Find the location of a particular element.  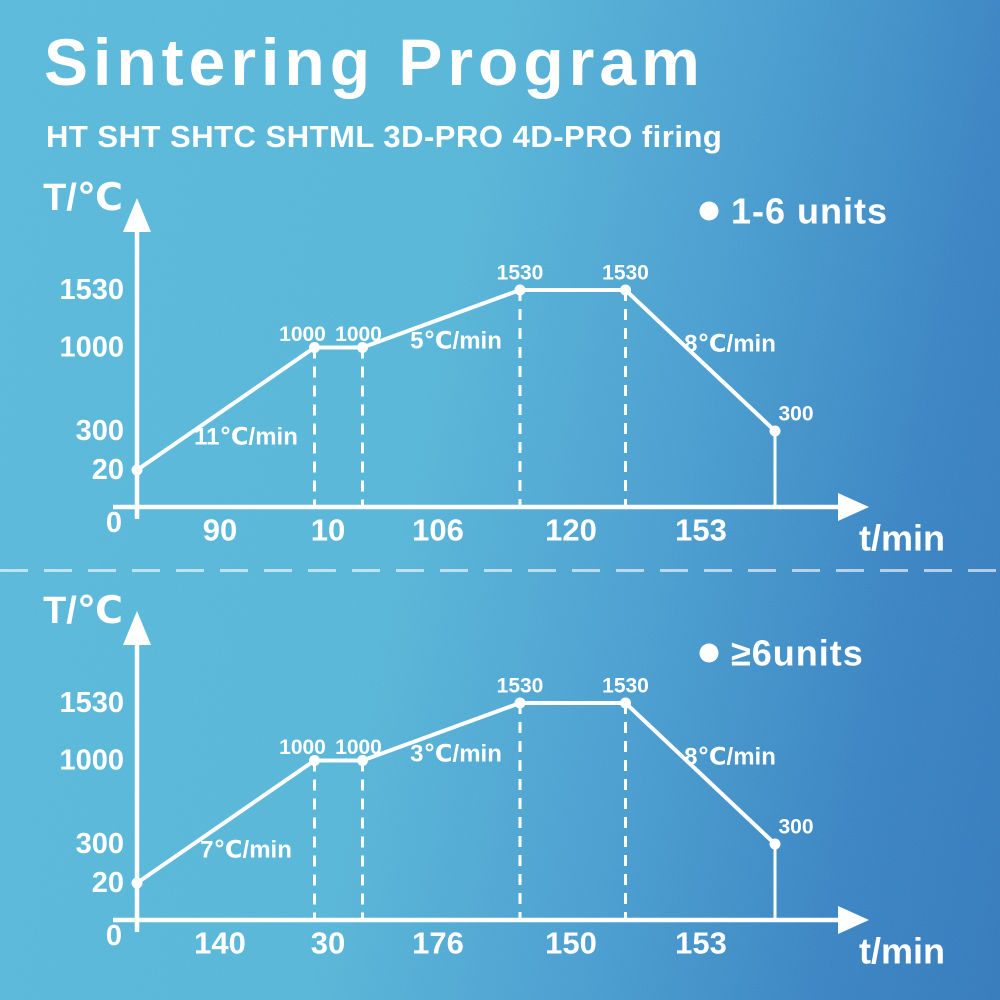

x-tick-label: 140 is located at coordinates (220, 943).